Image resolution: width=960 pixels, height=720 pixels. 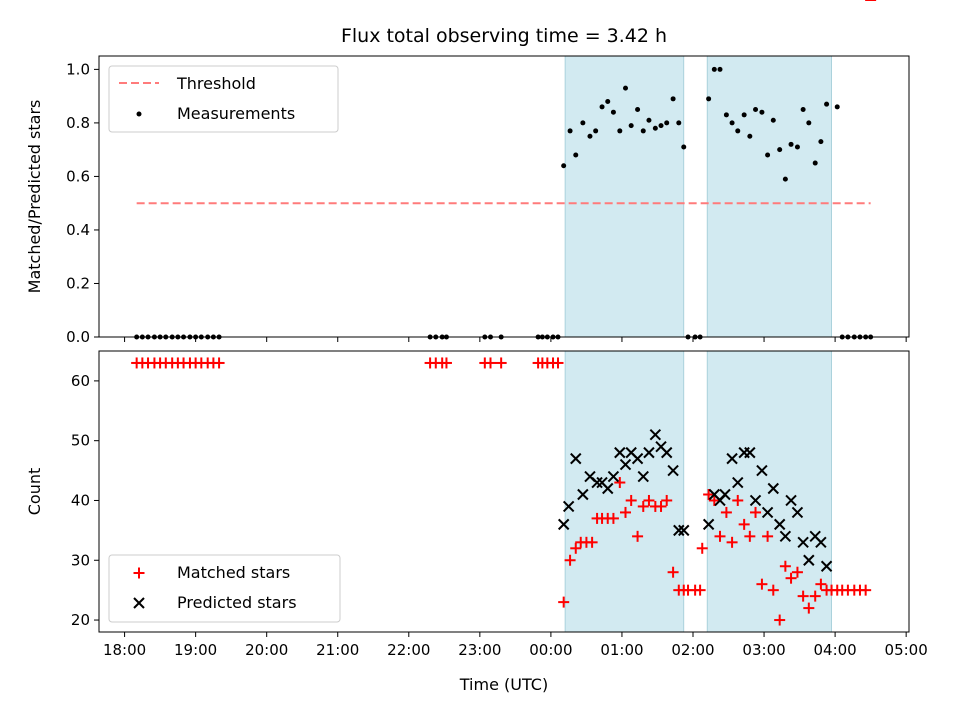 I want to click on legend-predicted-swatch, so click(x=139, y=603).